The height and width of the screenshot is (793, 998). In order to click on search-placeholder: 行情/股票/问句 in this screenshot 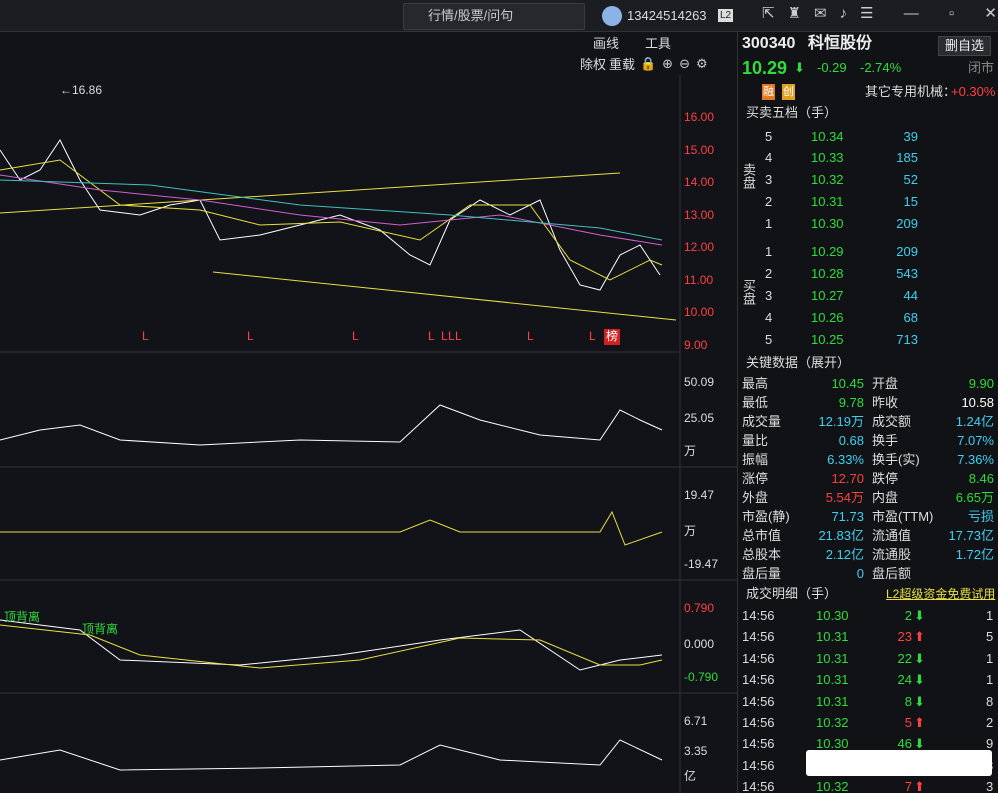, I will do `click(471, 15)`.